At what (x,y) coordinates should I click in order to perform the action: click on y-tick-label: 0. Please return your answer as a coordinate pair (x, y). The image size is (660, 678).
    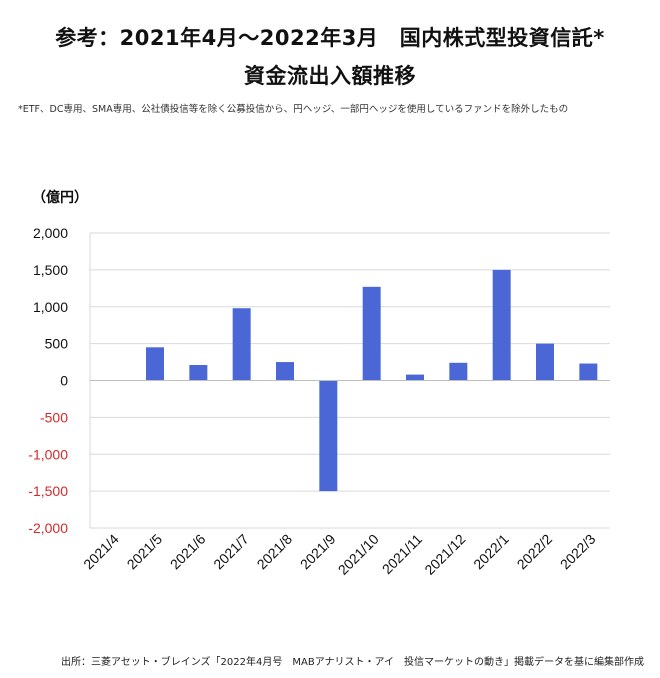
    Looking at the image, I should click on (64, 381).